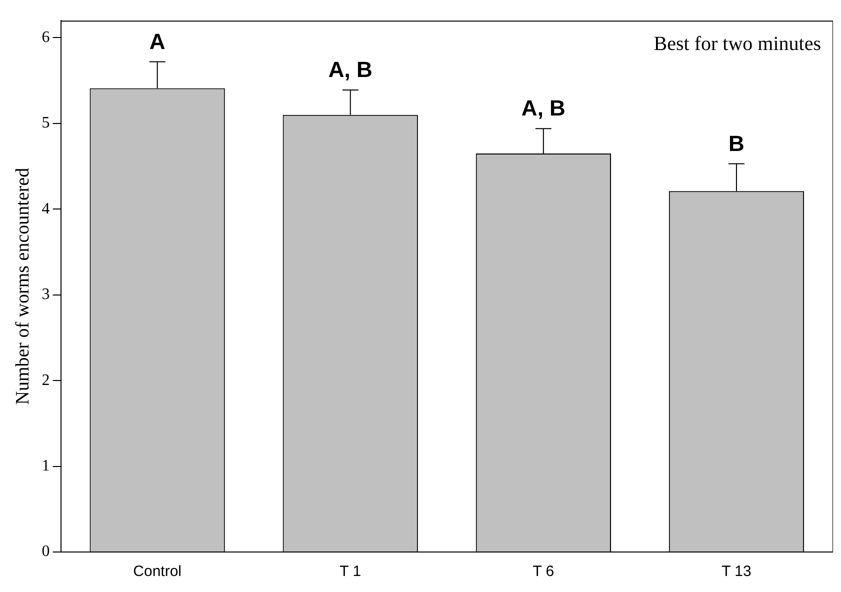 The height and width of the screenshot is (592, 841). I want to click on y-tick-label: 4, so click(46, 209).